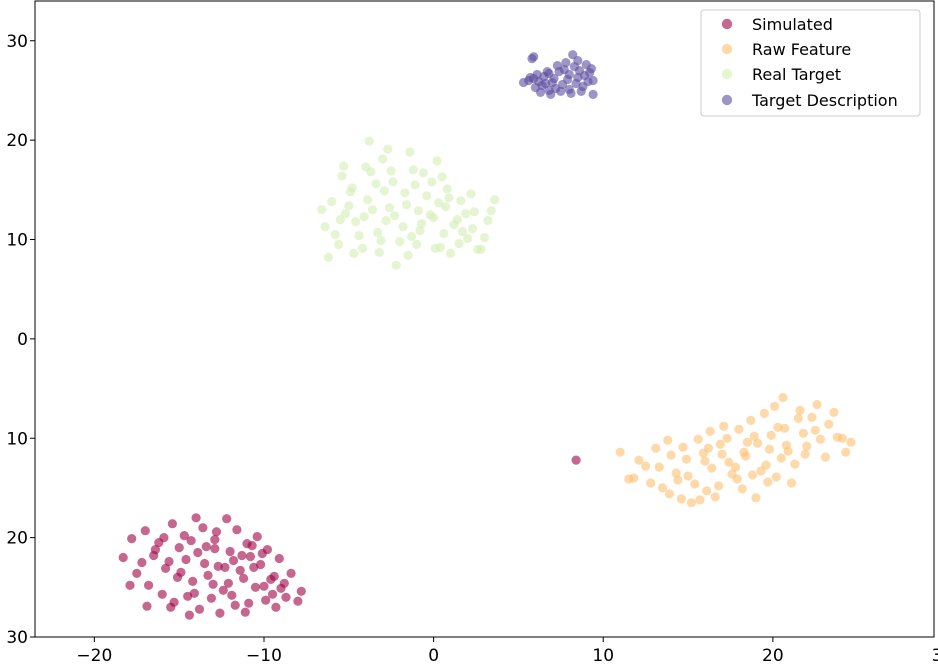  What do you see at coordinates (727, 100) in the screenshot?
I see `legend-marker-target-description` at bounding box center [727, 100].